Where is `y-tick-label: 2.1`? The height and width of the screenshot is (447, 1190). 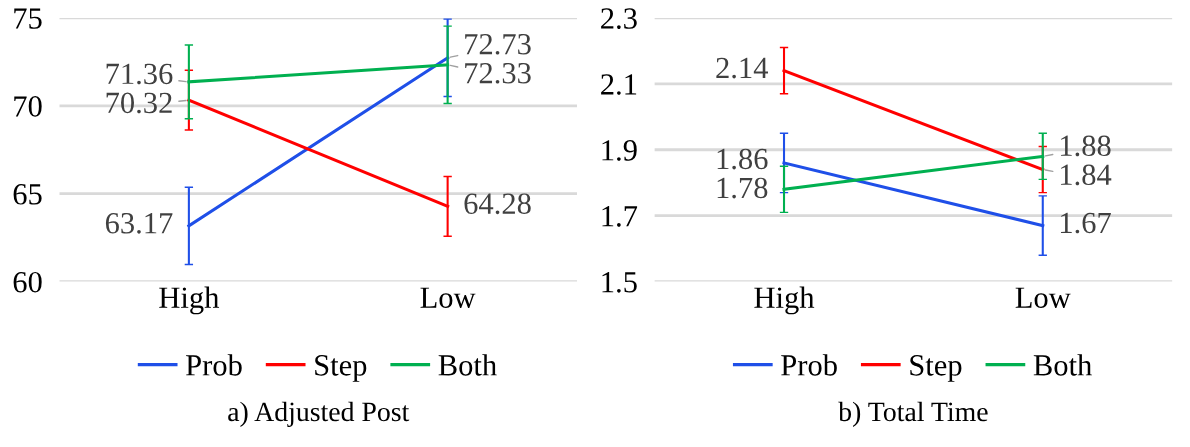
y-tick-label: 2.1 is located at coordinates (619, 84).